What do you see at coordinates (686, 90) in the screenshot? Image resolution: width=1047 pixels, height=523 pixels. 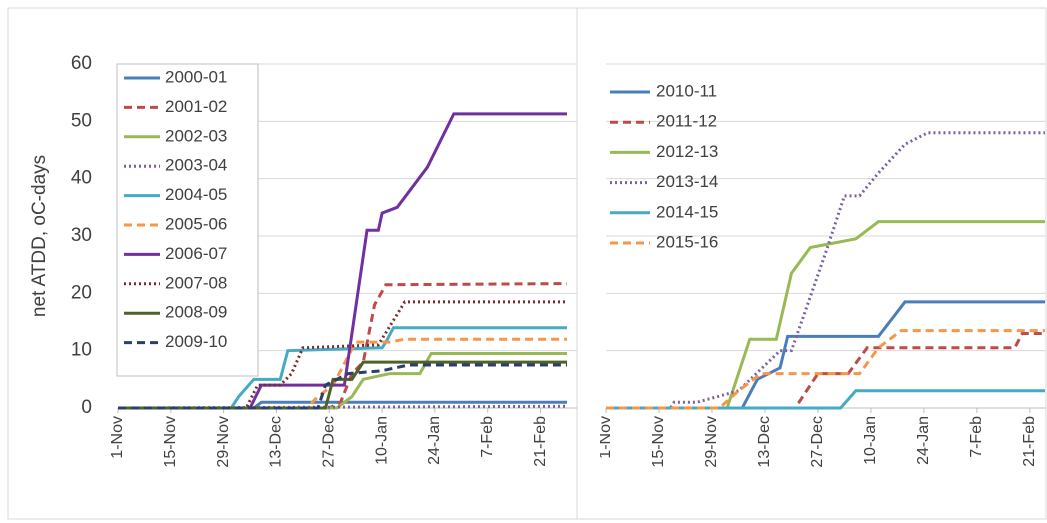 I see `legend-label: 2010-11` at bounding box center [686, 90].